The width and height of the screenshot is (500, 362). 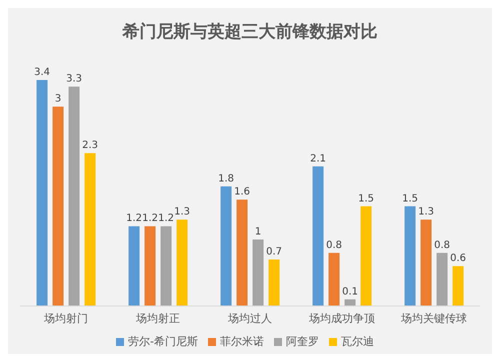 I want to click on x-tick-label: 场均过人, so click(x=249, y=318).